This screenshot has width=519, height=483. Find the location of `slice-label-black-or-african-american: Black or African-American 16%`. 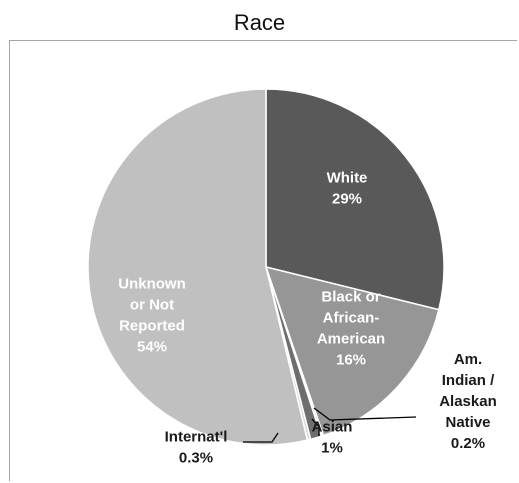

slice-label-black-or-african-american: Black or African-American 16% is located at coordinates (351, 329).